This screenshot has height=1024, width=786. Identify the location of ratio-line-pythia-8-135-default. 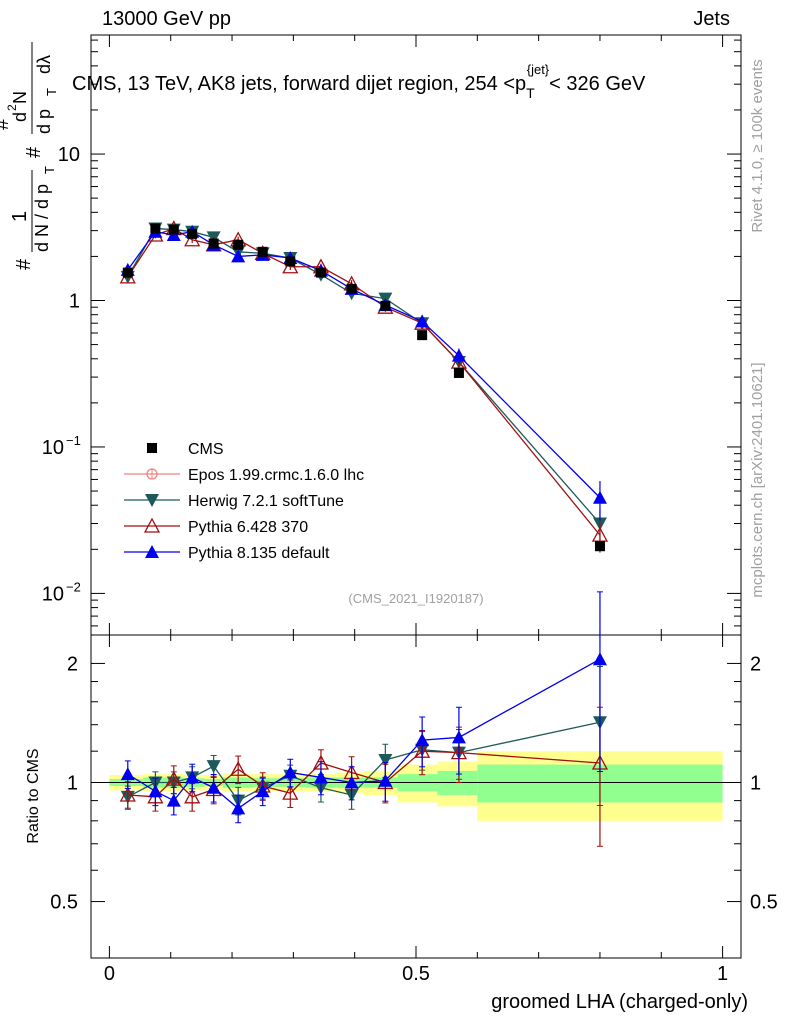
(364, 734).